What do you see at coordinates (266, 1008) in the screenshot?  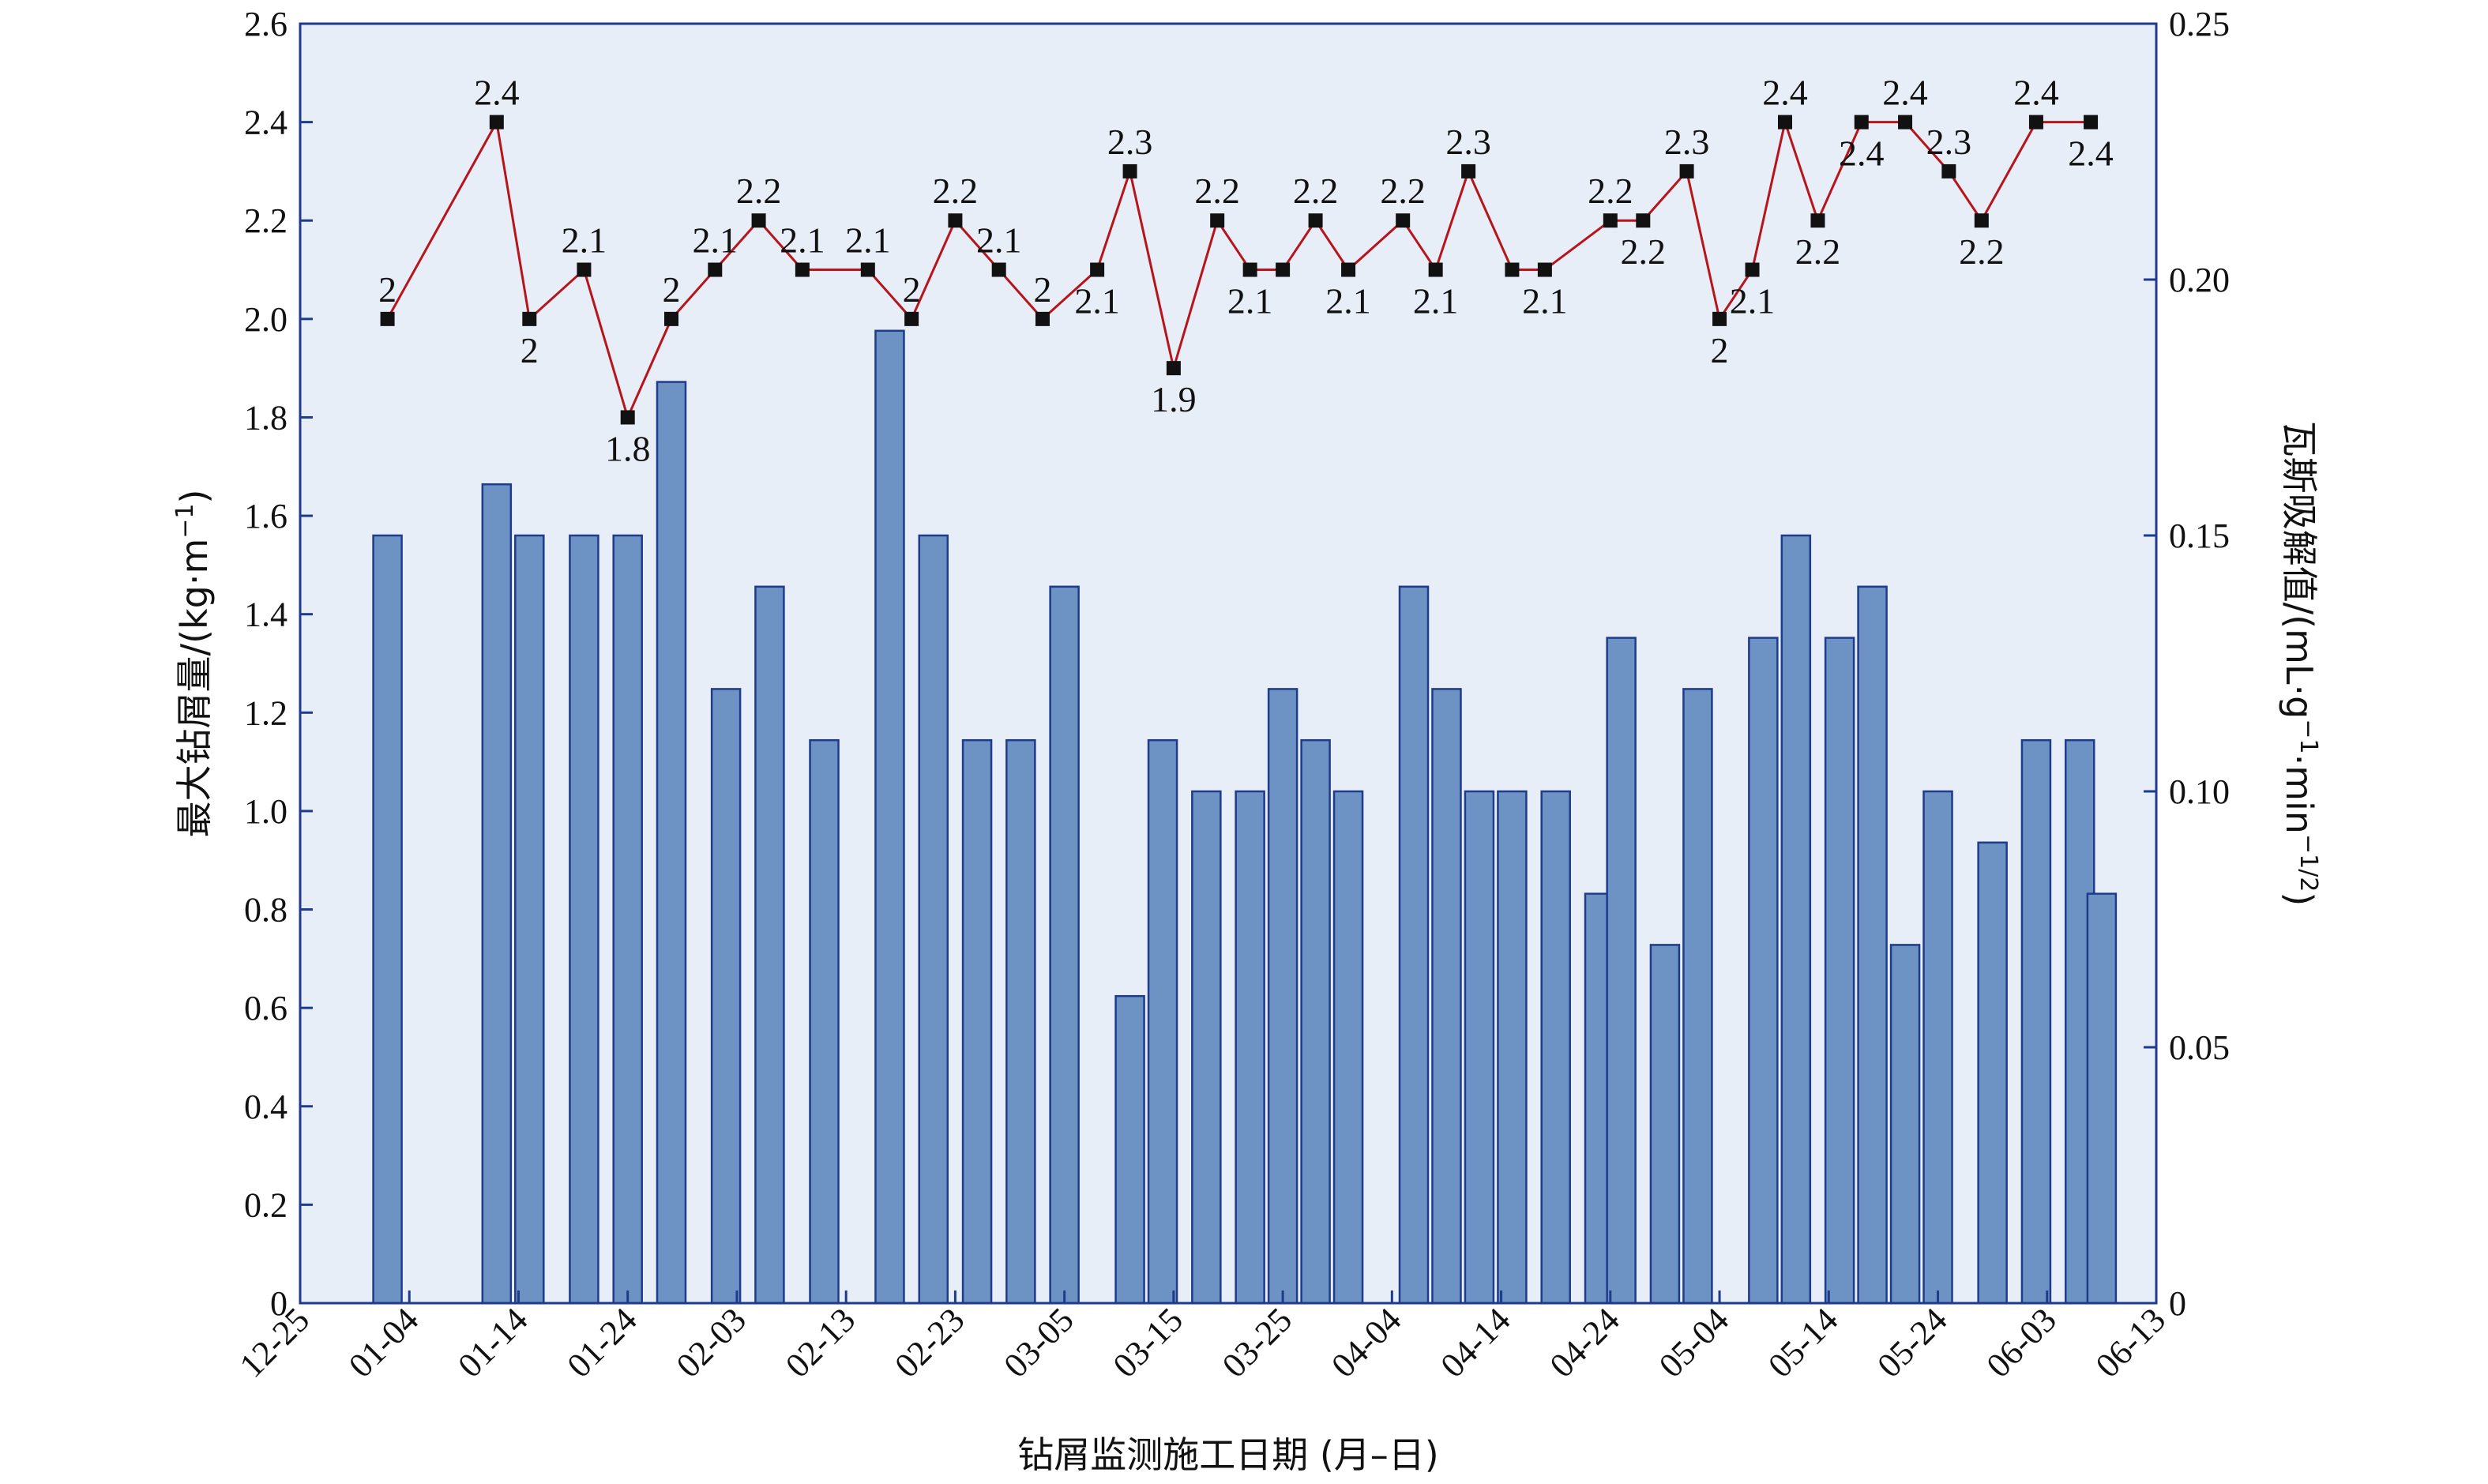 I see `left-tick-label: 0.6` at bounding box center [266, 1008].